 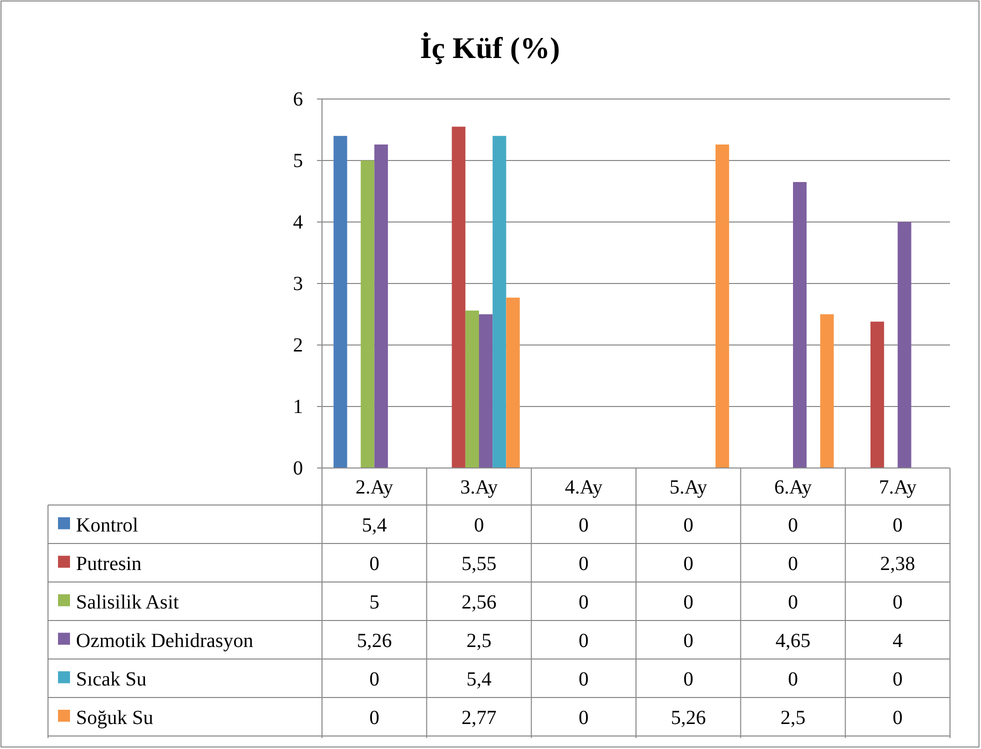 What do you see at coordinates (298, 222) in the screenshot?
I see `y-tick-label: 4` at bounding box center [298, 222].